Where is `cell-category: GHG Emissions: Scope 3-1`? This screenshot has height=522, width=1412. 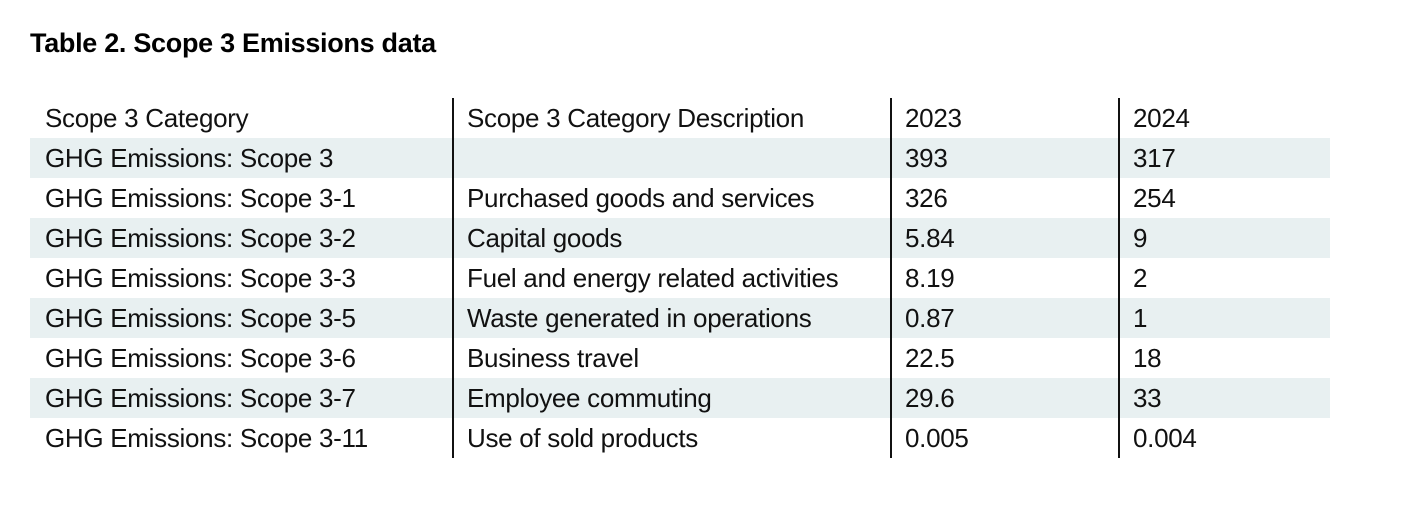
cell-category: GHG Emissions: Scope 3-1 is located at coordinates (200, 197).